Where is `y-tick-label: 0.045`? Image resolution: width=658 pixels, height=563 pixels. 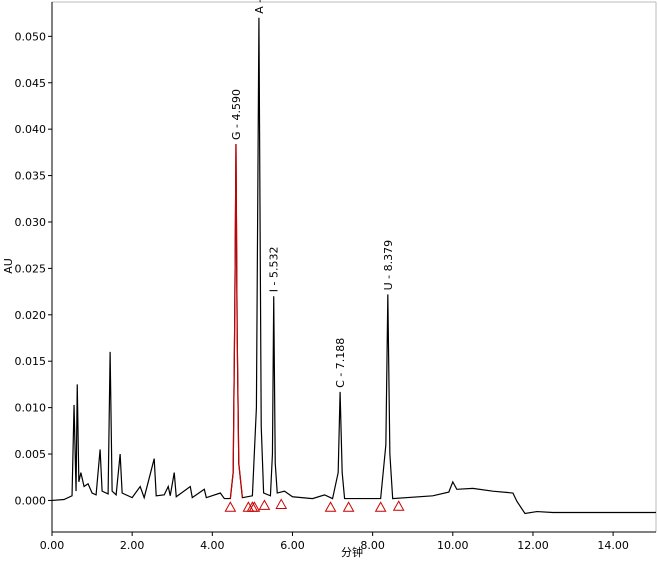
y-tick-label: 0.045 is located at coordinates (31, 83).